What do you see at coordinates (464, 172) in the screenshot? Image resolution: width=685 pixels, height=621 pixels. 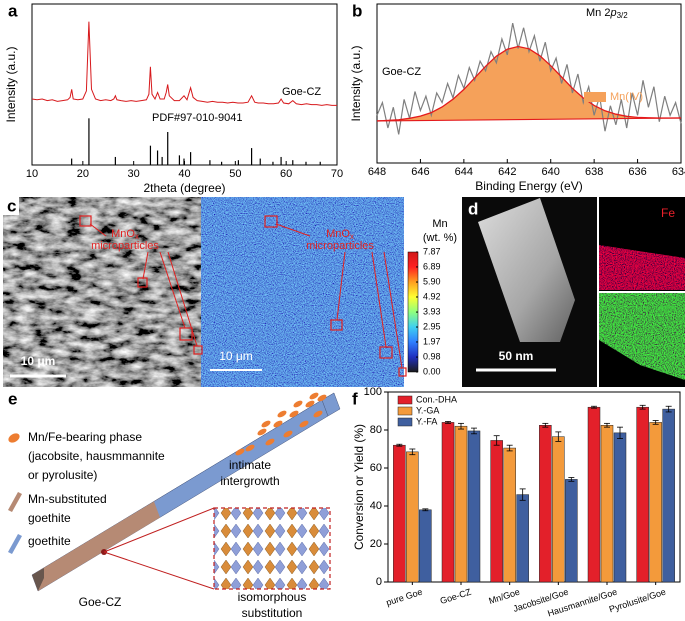 I see `x-tick-label: 644` at bounding box center [464, 172].